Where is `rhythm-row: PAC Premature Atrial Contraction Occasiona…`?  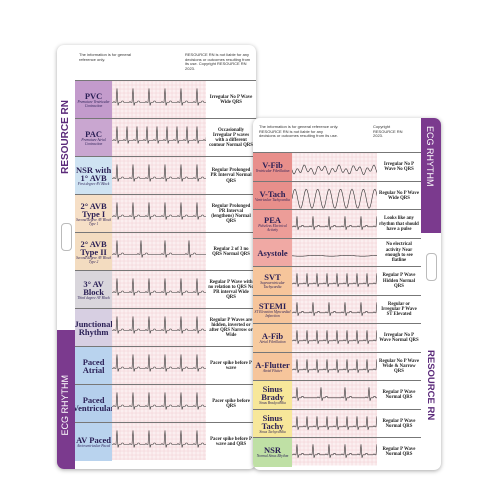
rhythm-row: PAC Premature Atrial Contraction Occasiona… is located at coordinates (165, 137).